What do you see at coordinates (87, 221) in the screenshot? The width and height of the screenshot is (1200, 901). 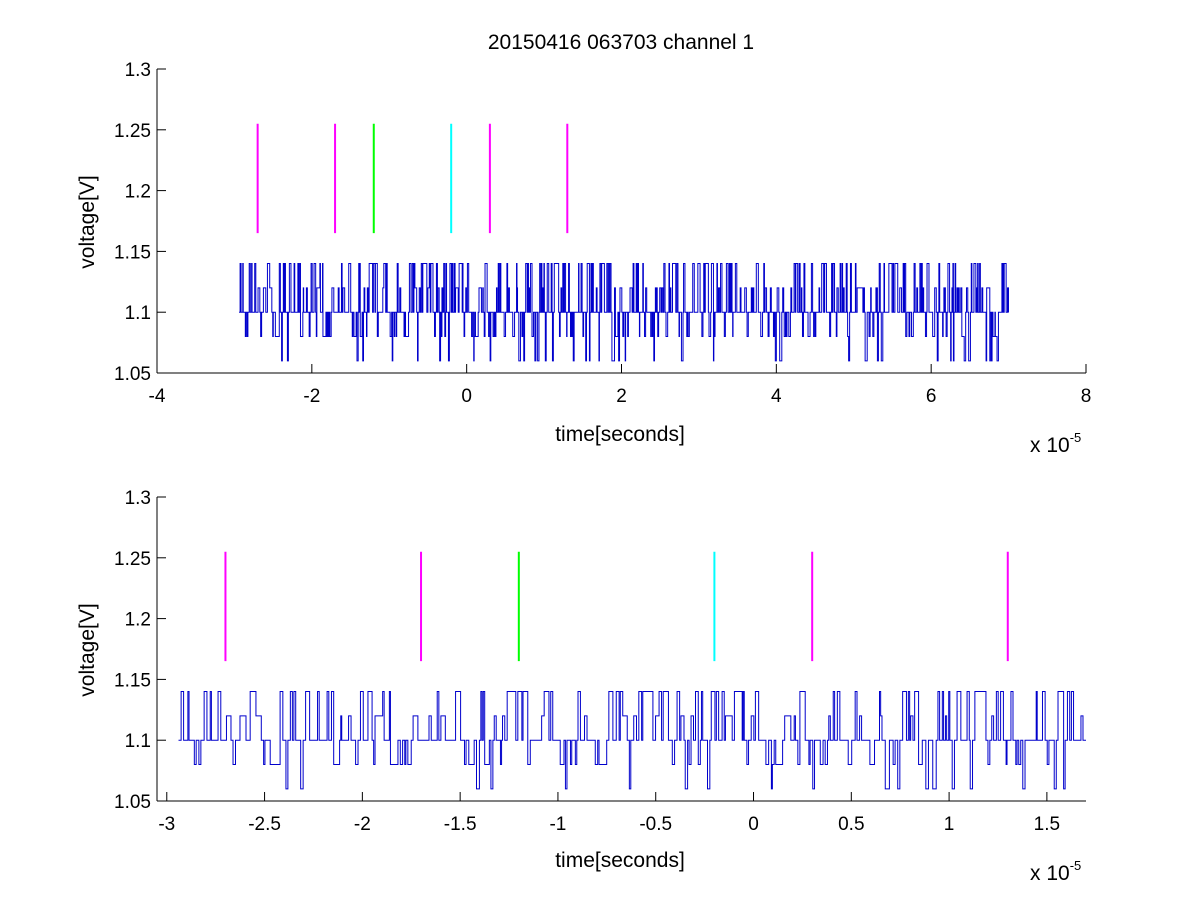 I see `top-y-axis-label: voltage[V]` at bounding box center [87, 221].